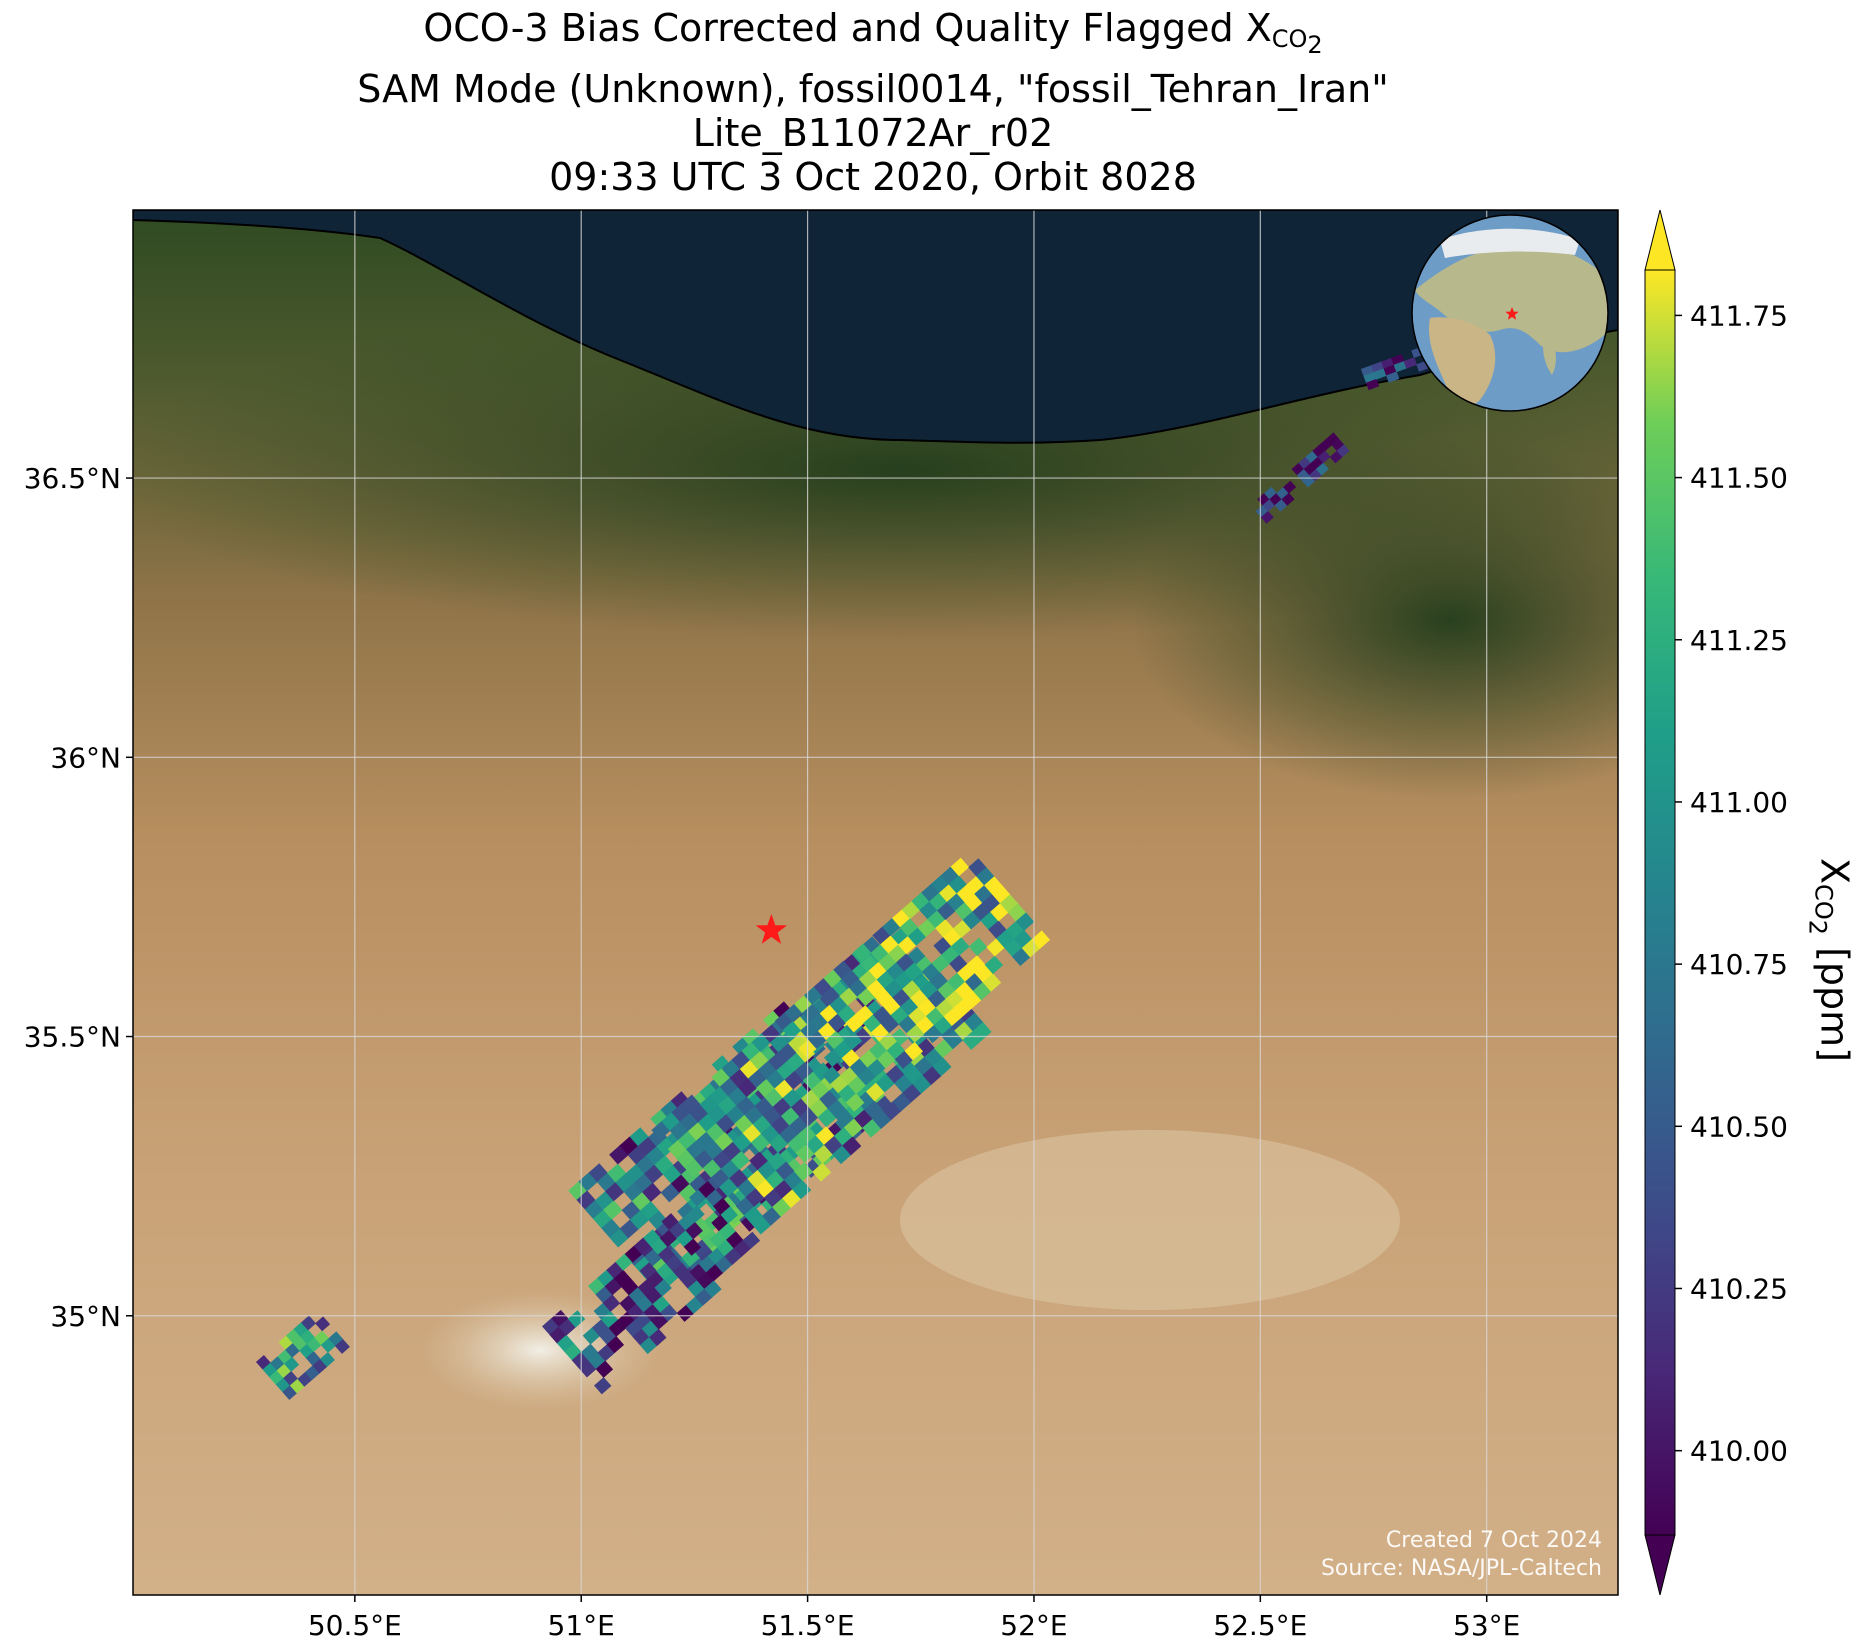 This screenshot has width=1858, height=1646. What do you see at coordinates (540, 1350) in the screenshot?
I see `salt-flat` at bounding box center [540, 1350].